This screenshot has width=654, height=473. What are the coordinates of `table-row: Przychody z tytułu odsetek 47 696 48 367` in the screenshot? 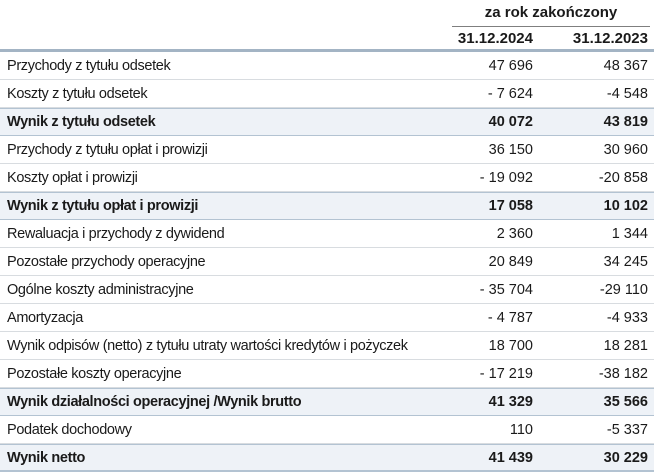 It's located at (327, 66).